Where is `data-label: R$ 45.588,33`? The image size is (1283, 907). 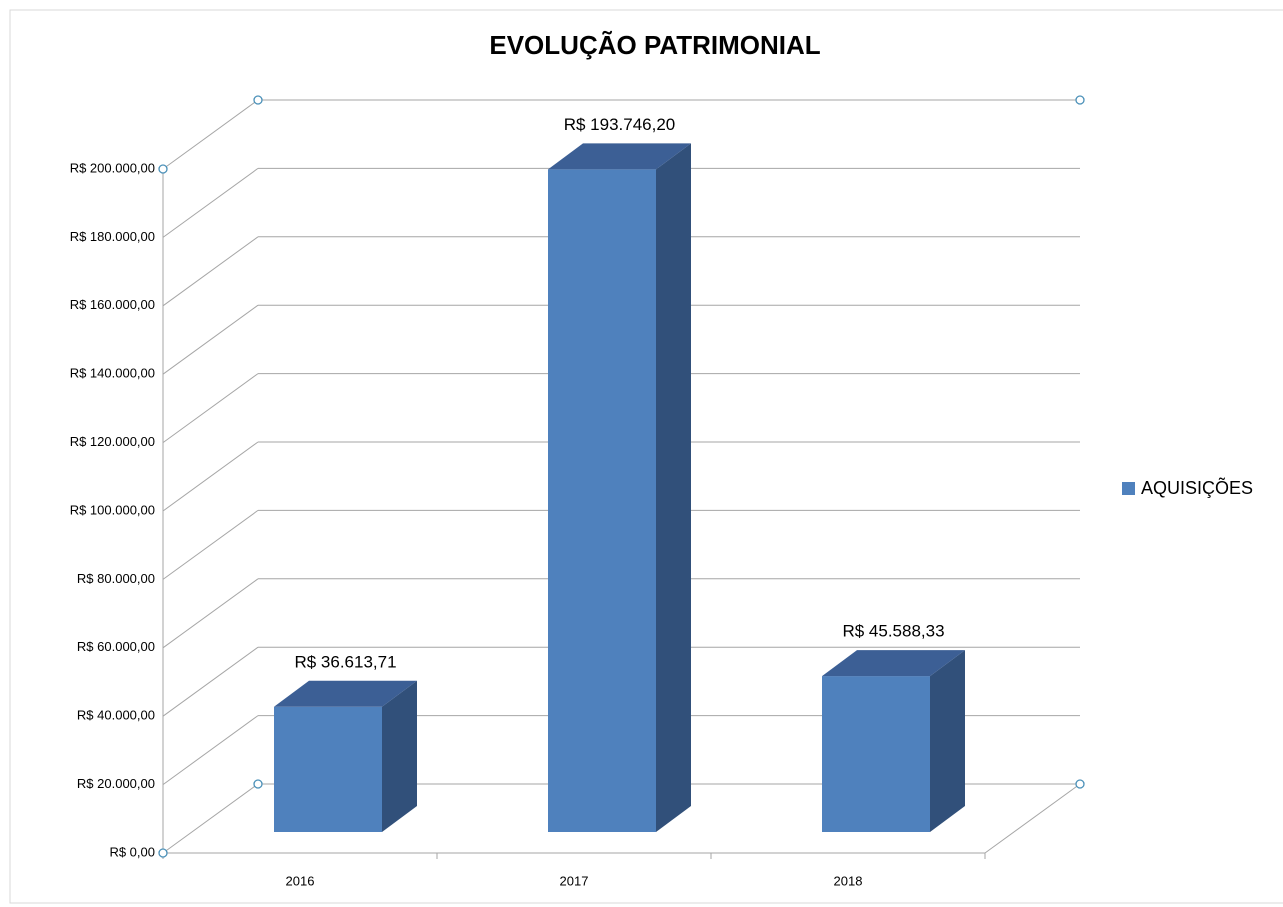 data-label: R$ 45.588,33 is located at coordinates (893, 631).